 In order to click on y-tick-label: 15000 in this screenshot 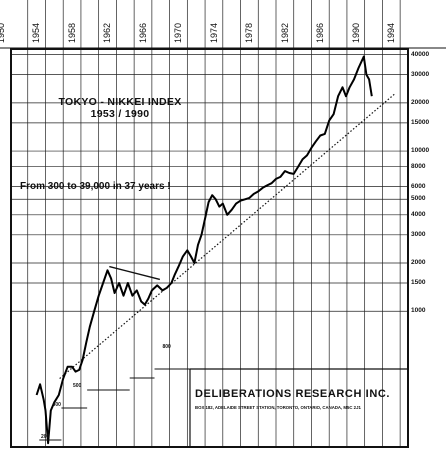, I will do `click(420, 122)`.